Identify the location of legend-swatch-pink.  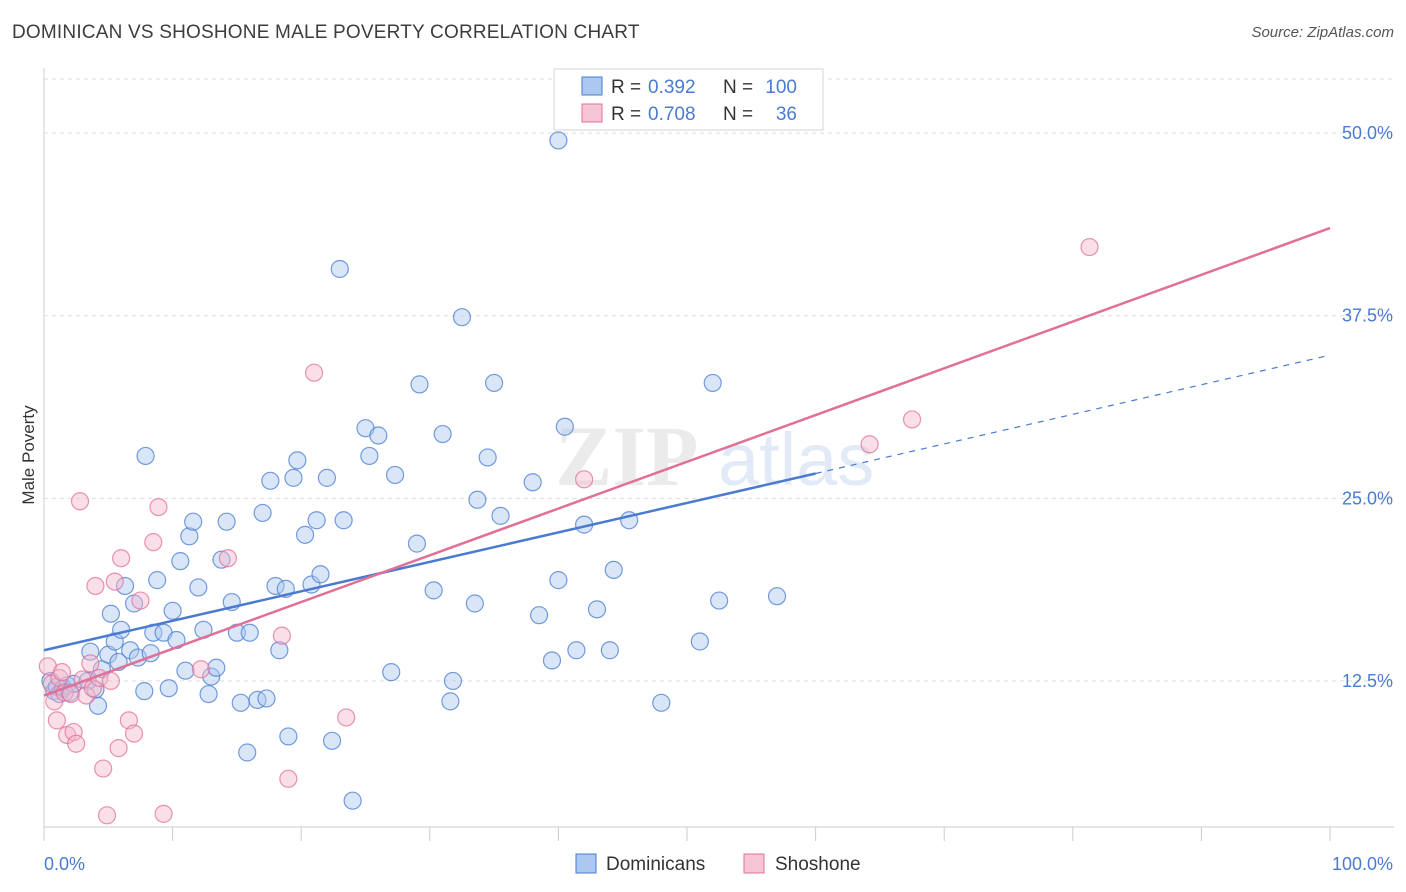
(592, 113).